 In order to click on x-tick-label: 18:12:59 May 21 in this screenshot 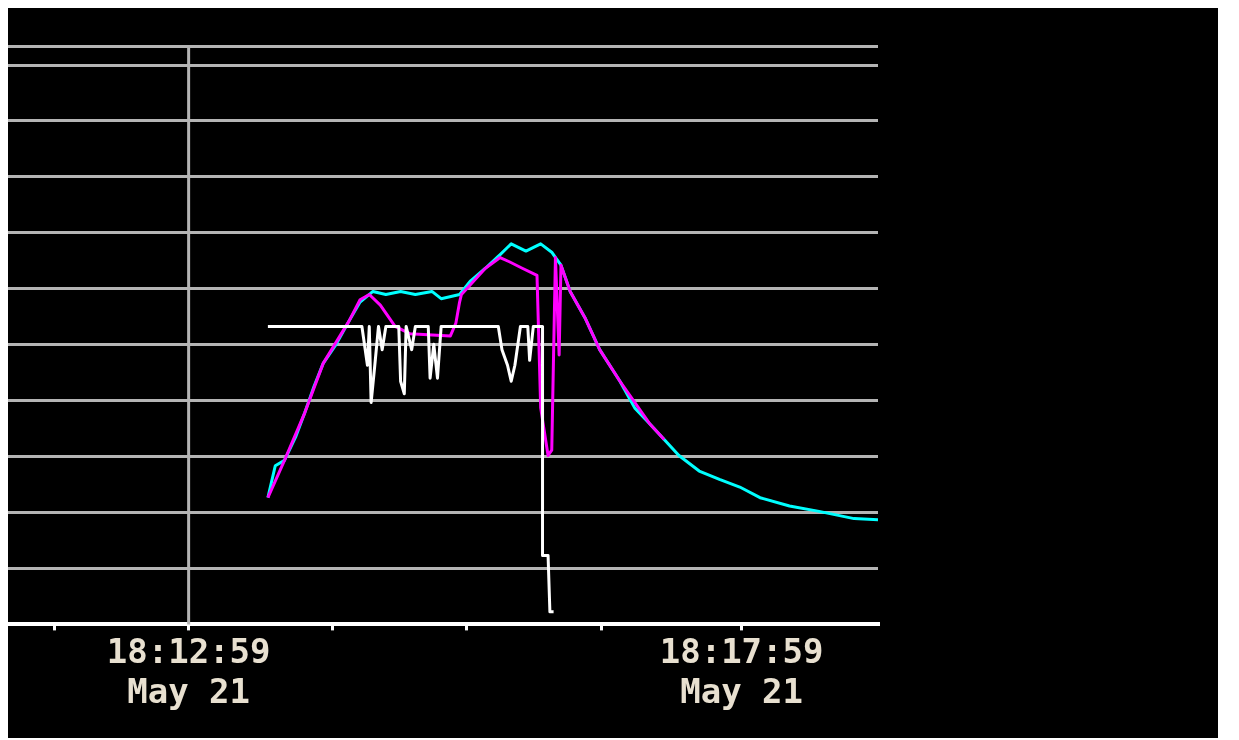, I will do `click(188, 671)`.